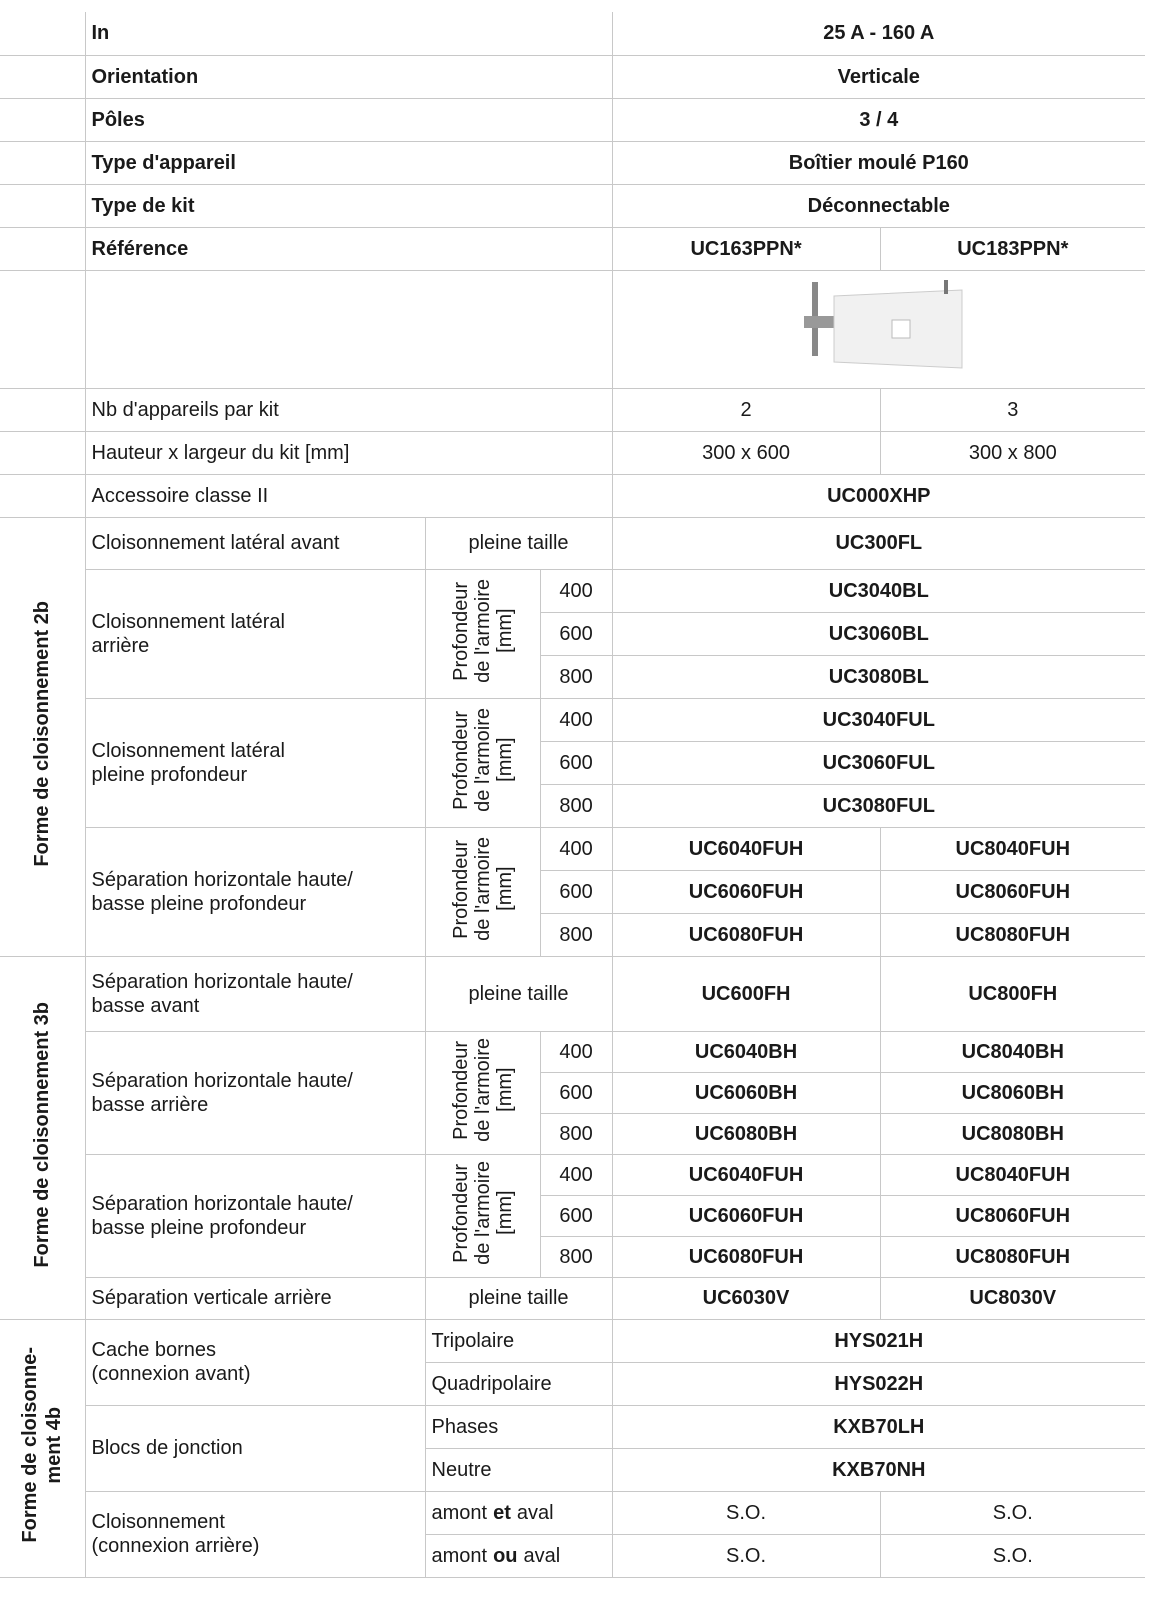 This screenshot has height=1613, width=1171. Describe the element at coordinates (746, 1052) in the screenshot. I see `value-cell: UC6040BH` at that location.